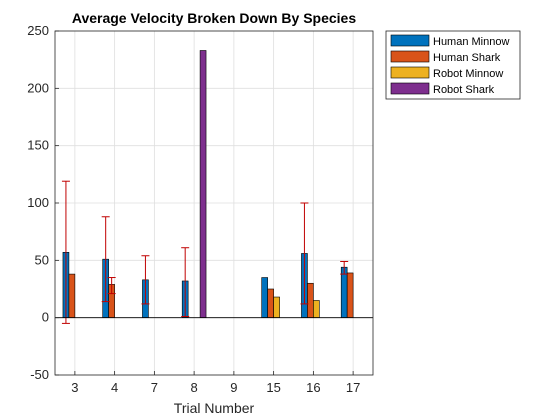 This screenshot has height=420, width=560. Describe the element at coordinates (214, 18) in the screenshot. I see `chart-title: Average Velocity Broken Down By Species` at that location.